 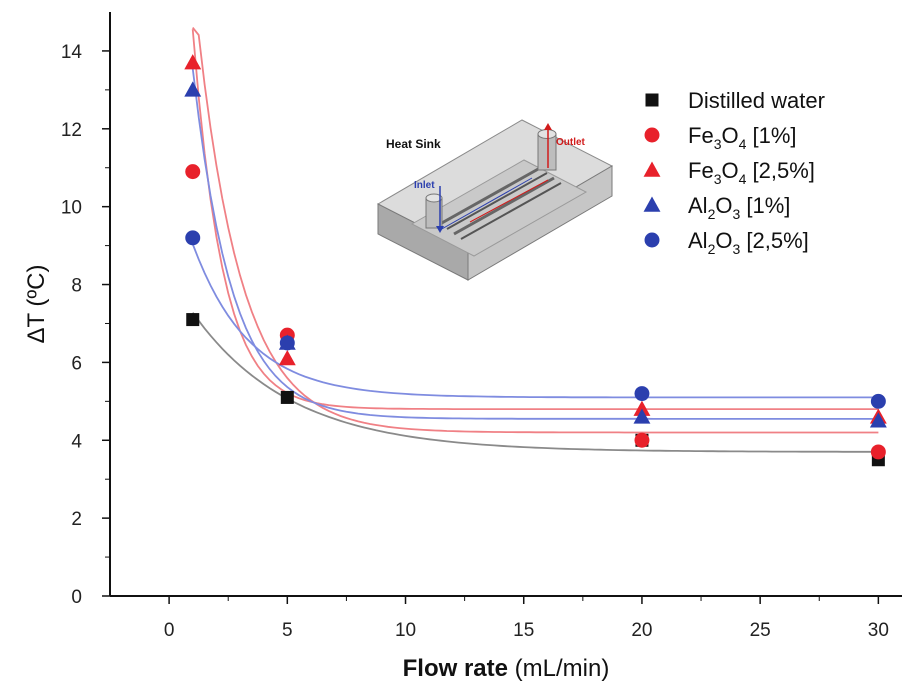 What do you see at coordinates (76, 519) in the screenshot?
I see `y-tick-label: 2` at bounding box center [76, 519].